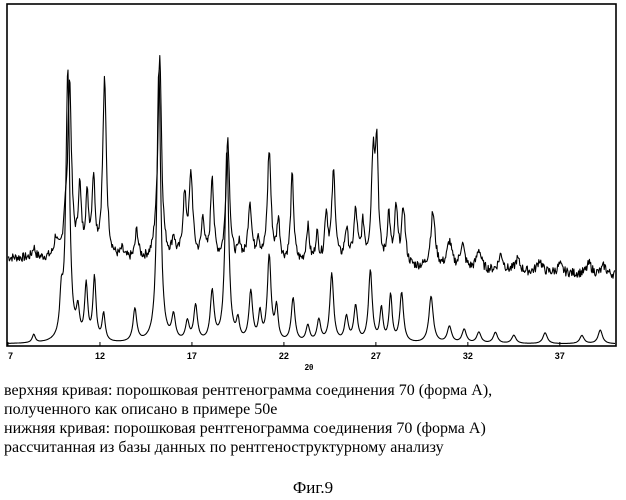 The image size is (626, 500). I want to click on x-tick-label: 17, so click(192, 356).